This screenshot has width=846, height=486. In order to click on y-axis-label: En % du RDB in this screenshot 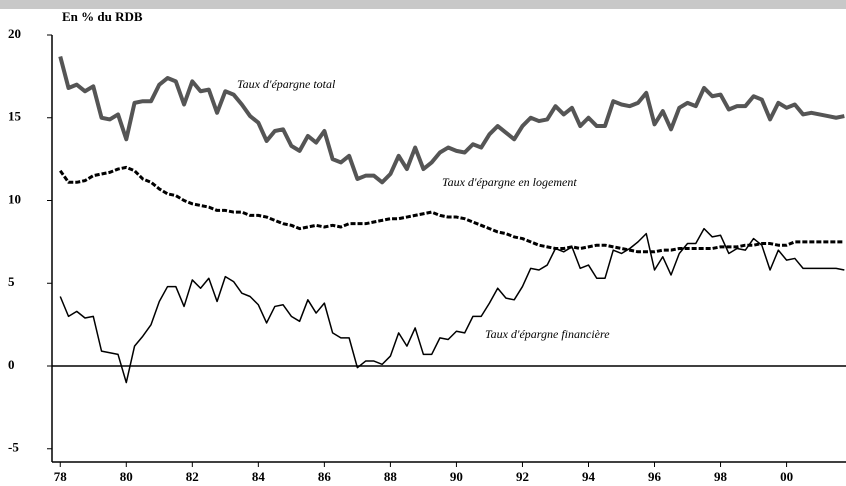, I will do `click(102, 16)`.